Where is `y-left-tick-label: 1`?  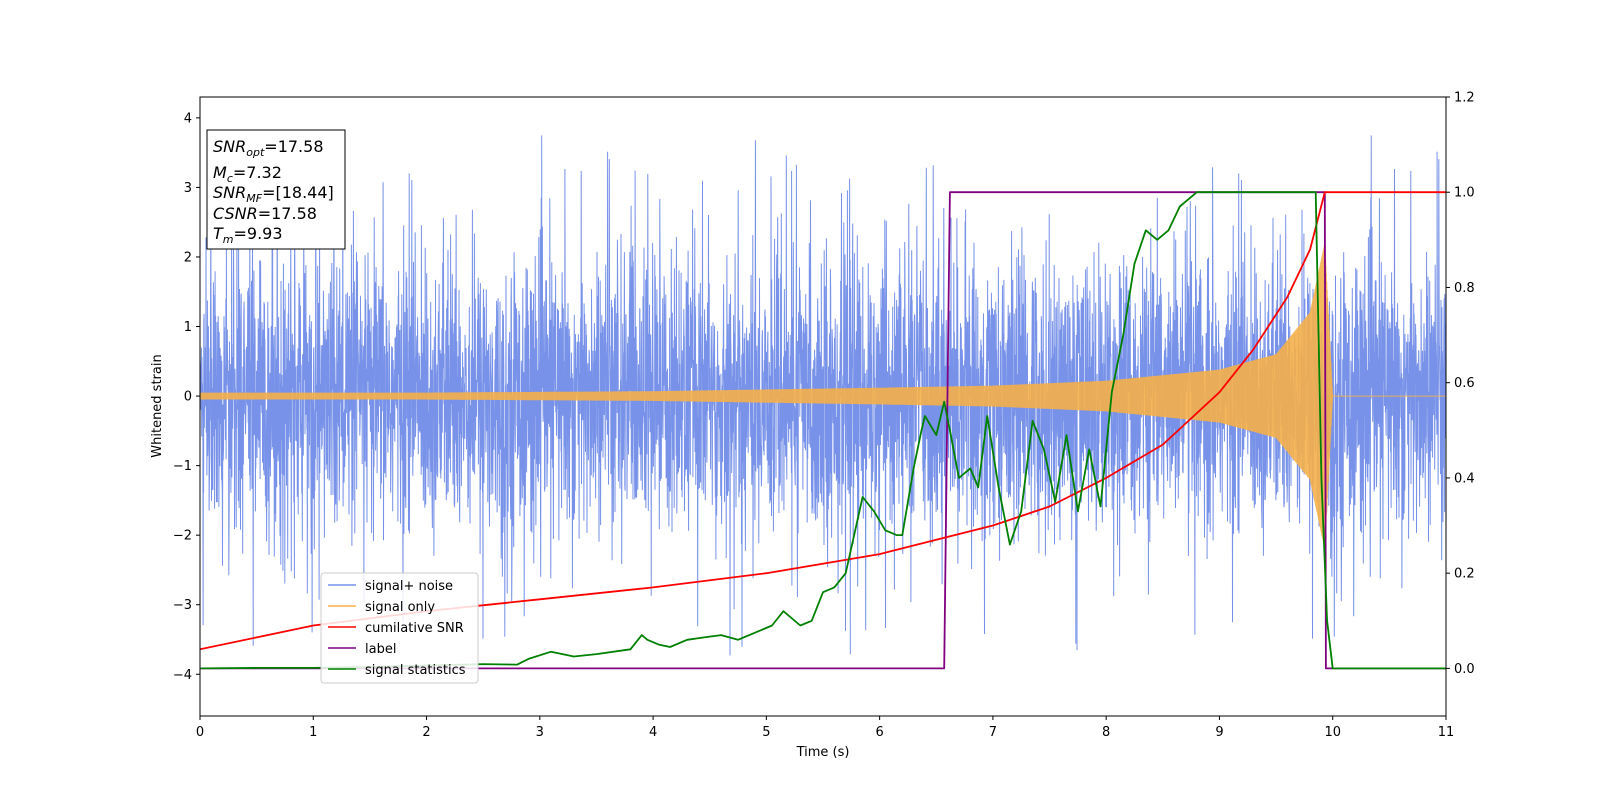 y-left-tick-label: 1 is located at coordinates (188, 327).